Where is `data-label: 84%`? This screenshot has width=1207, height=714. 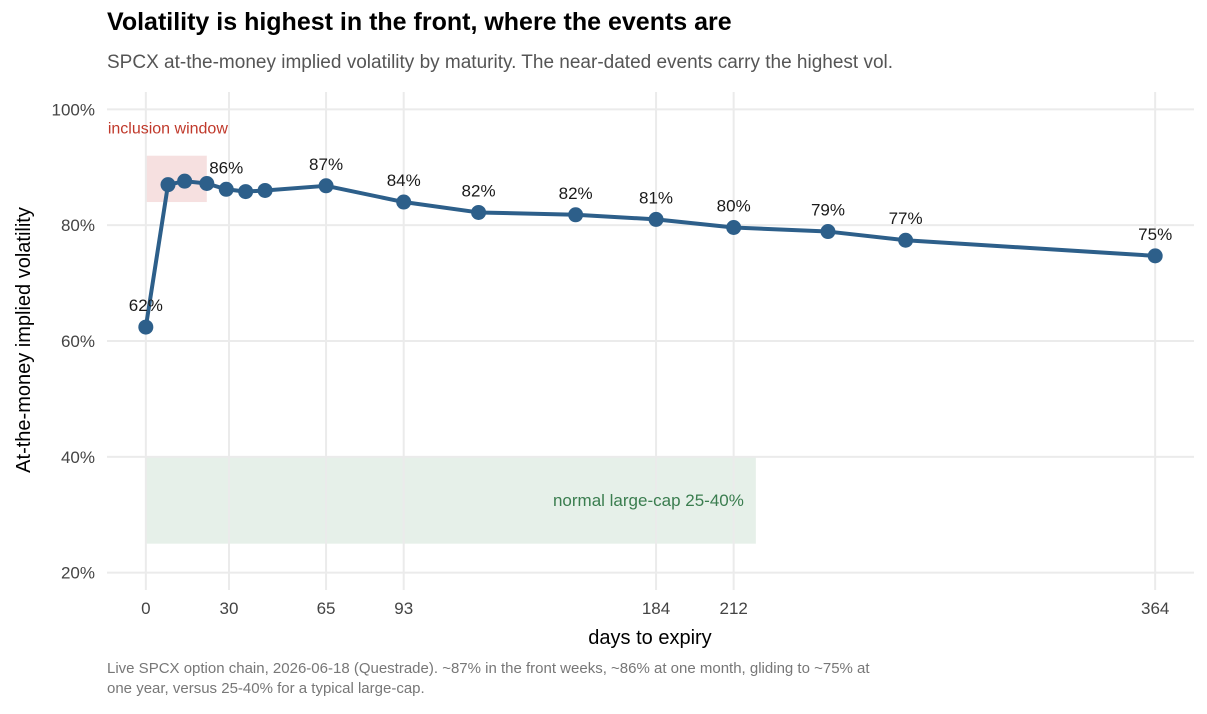
data-label: 84% is located at coordinates (404, 180).